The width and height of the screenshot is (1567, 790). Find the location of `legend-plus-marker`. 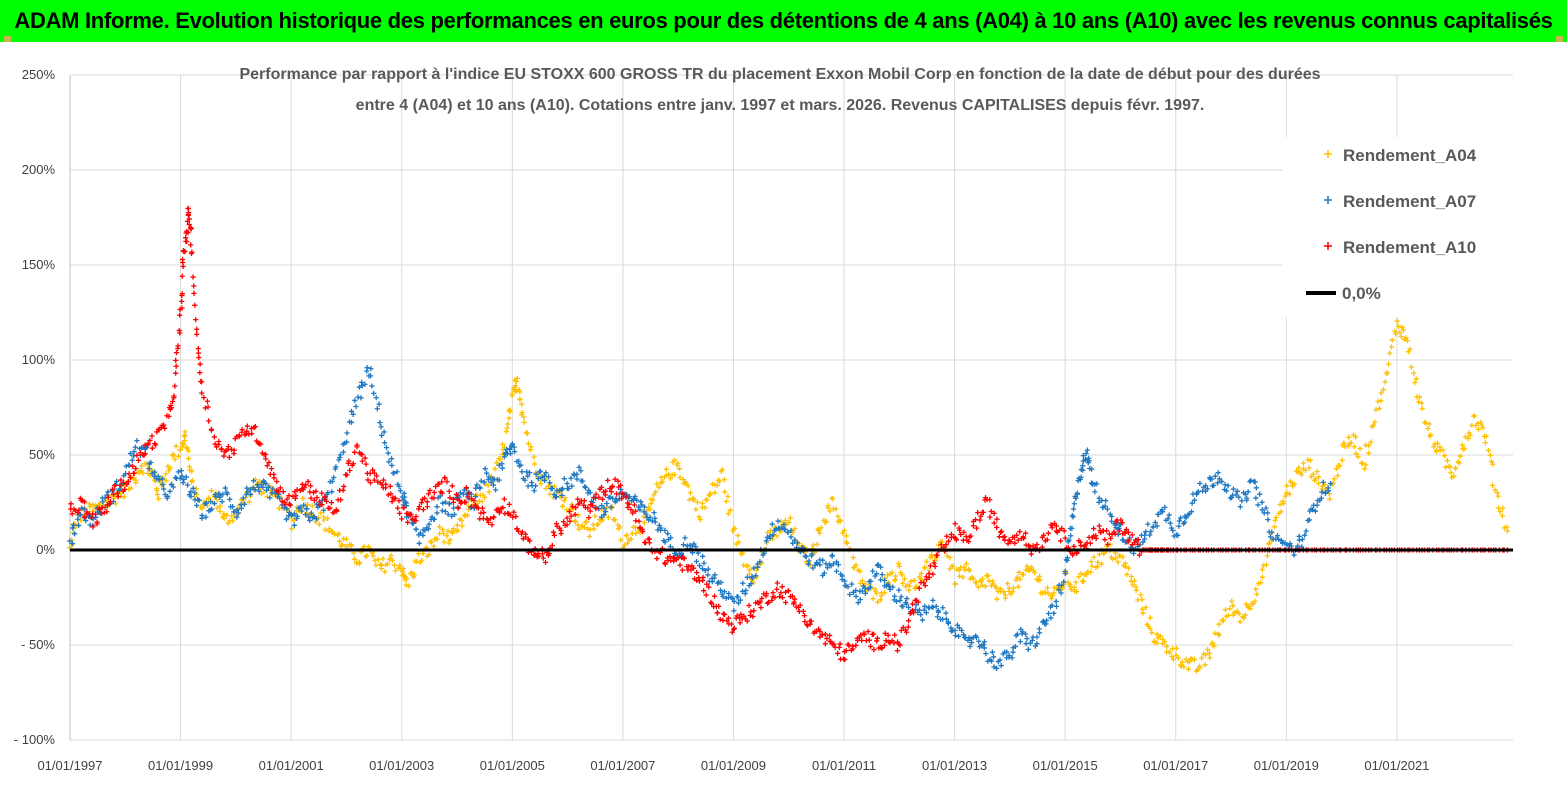

legend-plus-marker is located at coordinates (1328, 246).